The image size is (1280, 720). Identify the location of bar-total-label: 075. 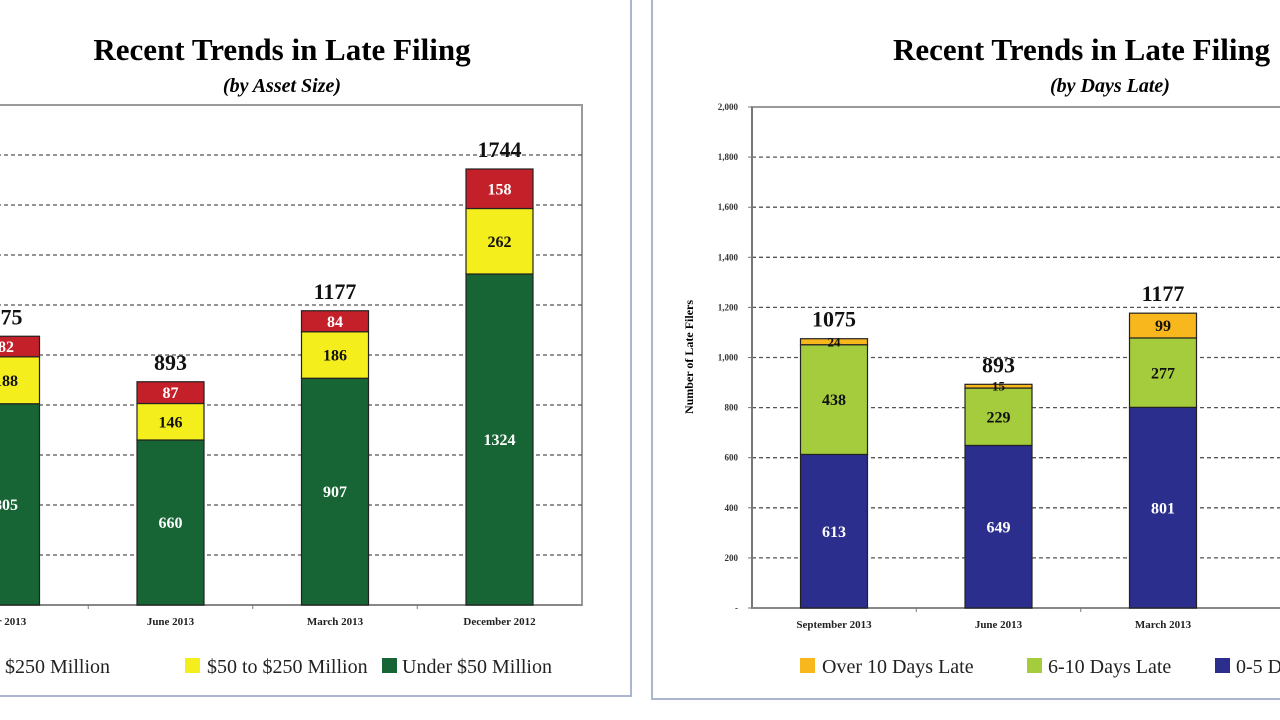
(11, 316).